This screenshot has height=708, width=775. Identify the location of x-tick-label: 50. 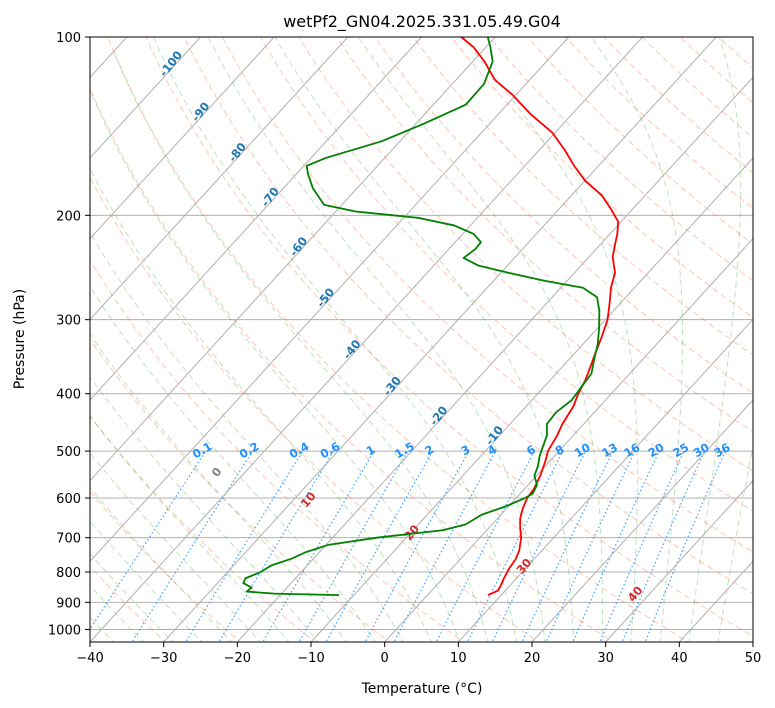
(753, 658).